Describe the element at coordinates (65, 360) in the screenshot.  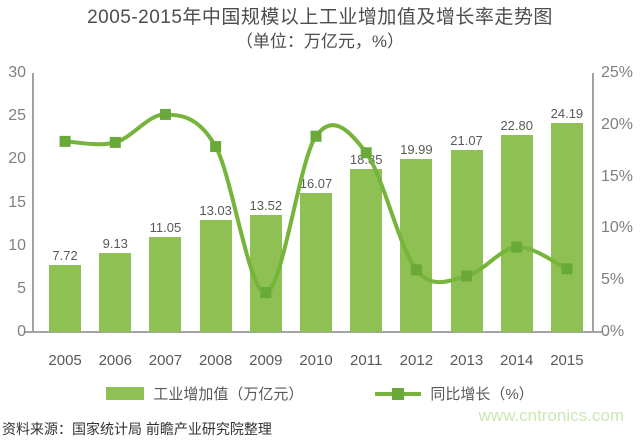
I see `x-axis-tick-label: 2005` at that location.